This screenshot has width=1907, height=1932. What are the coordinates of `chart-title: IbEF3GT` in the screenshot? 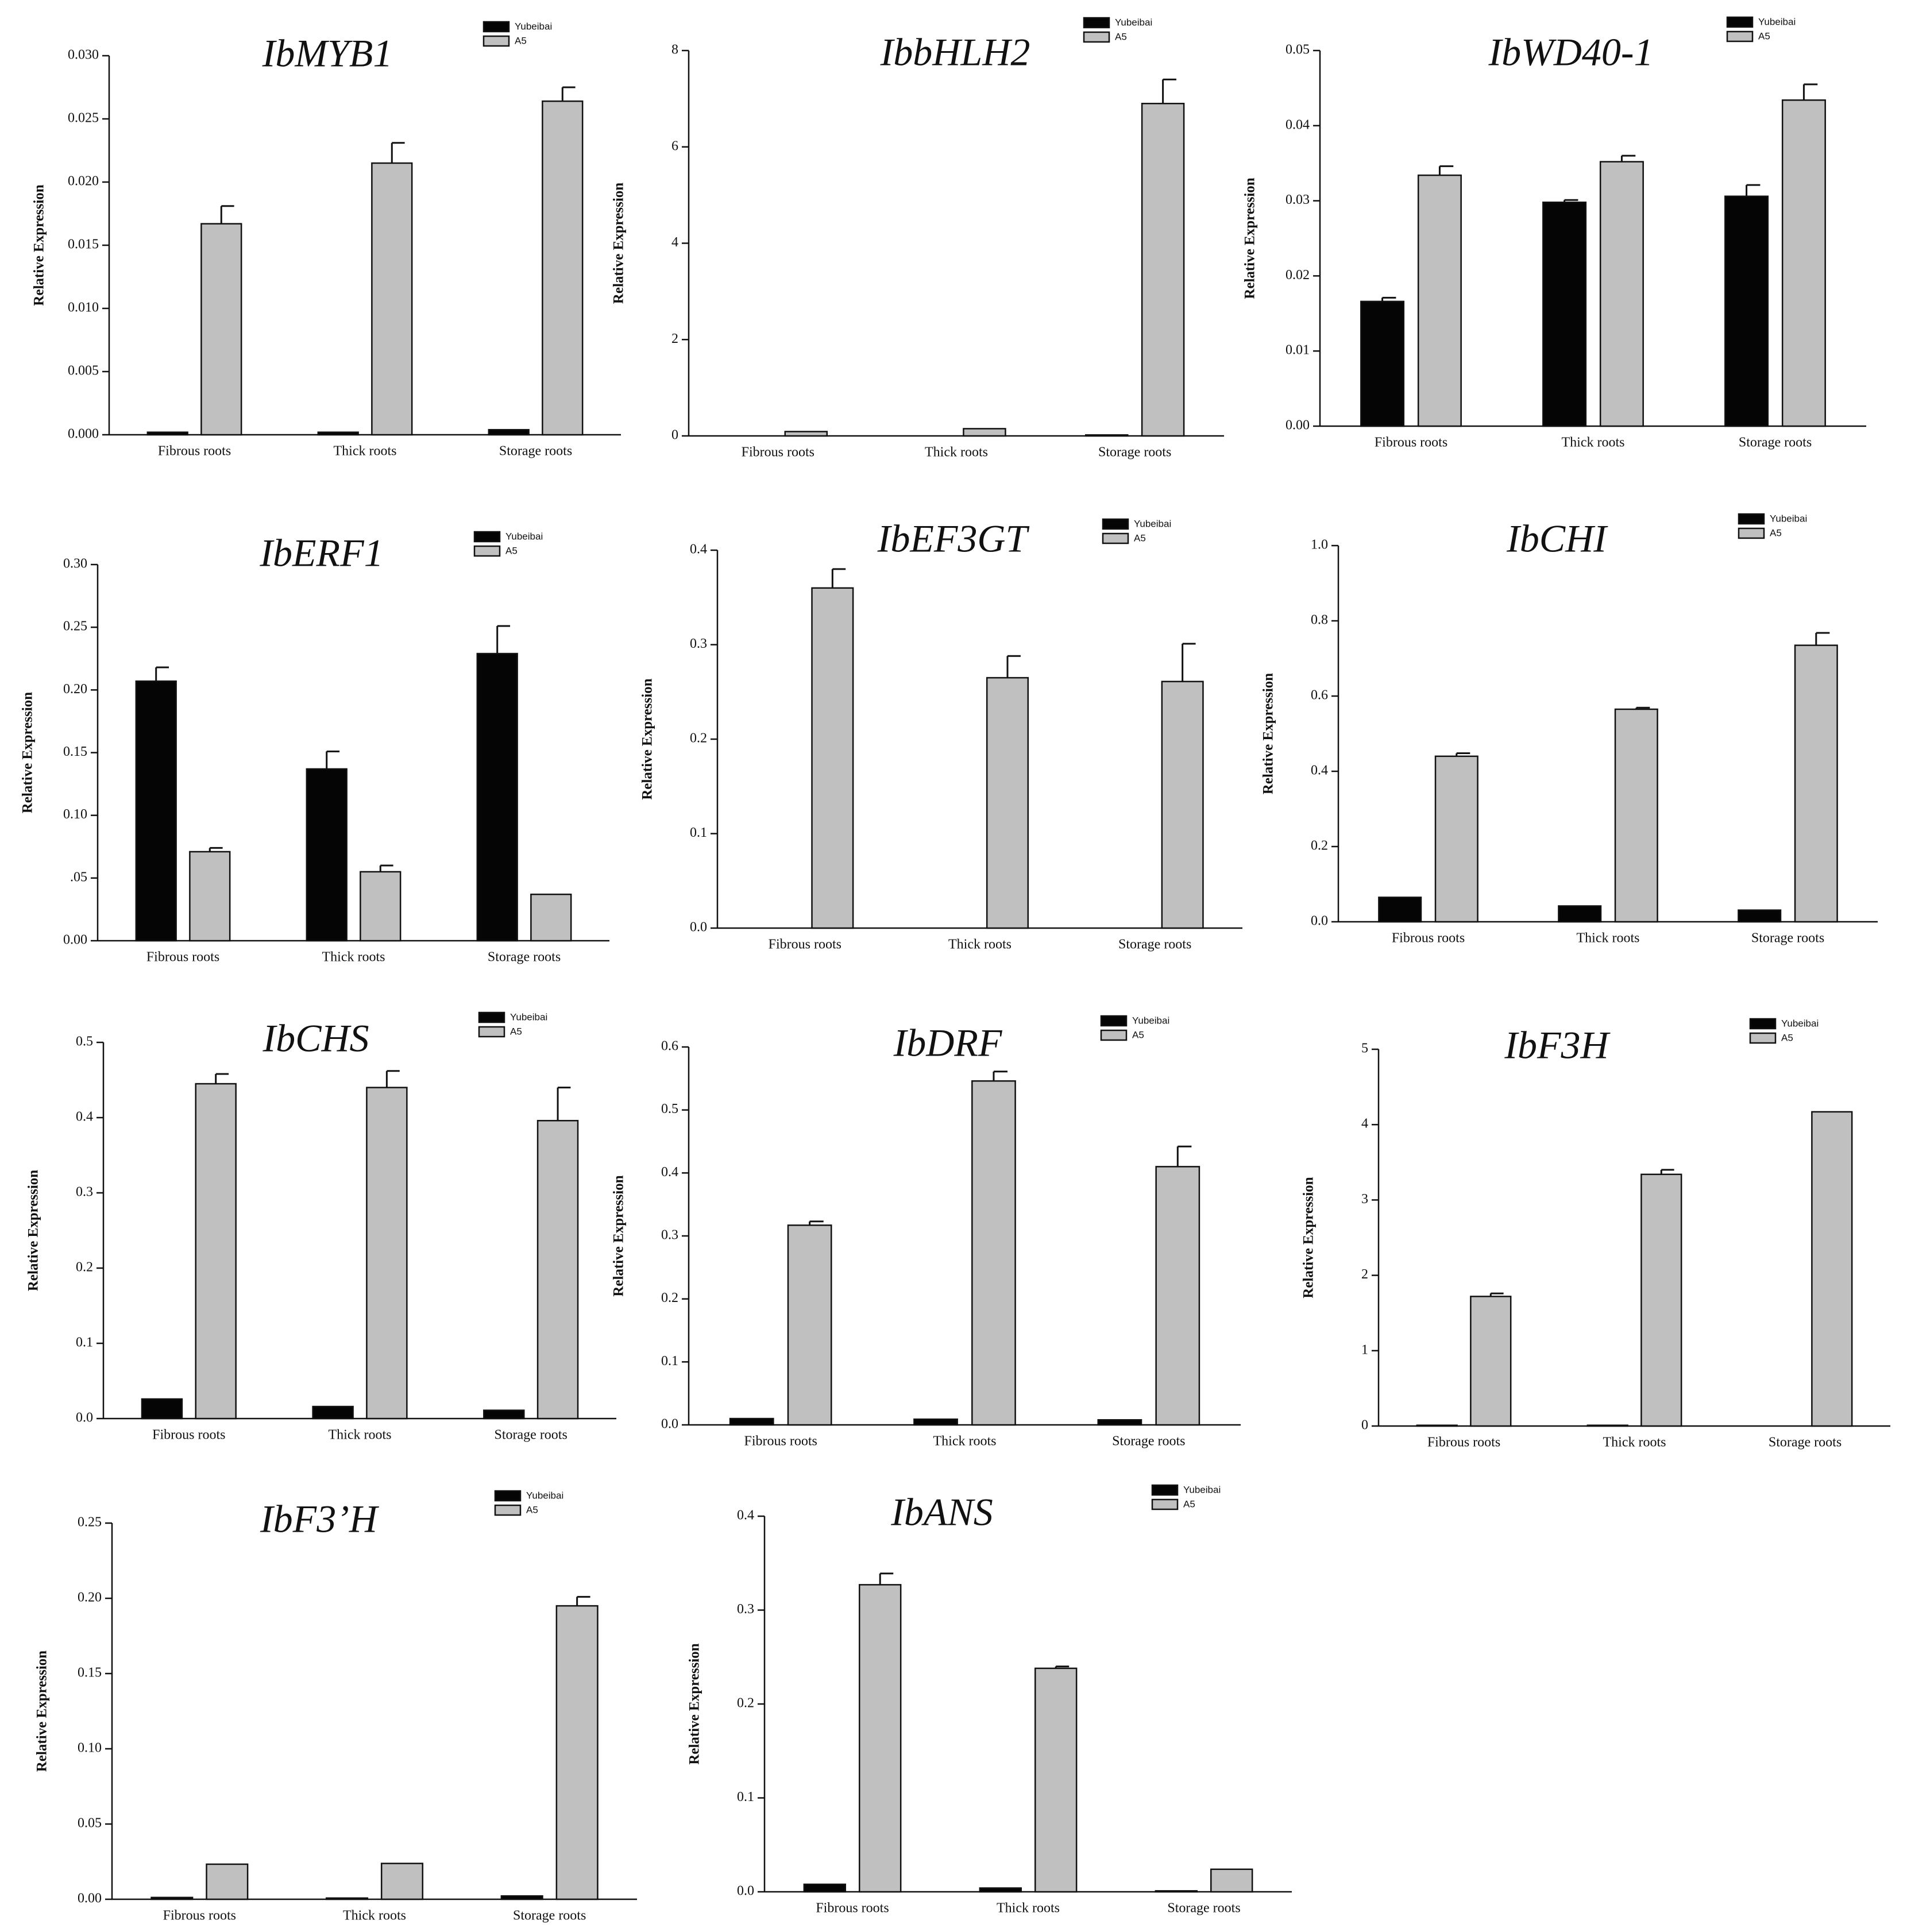 It's located at (953, 539).